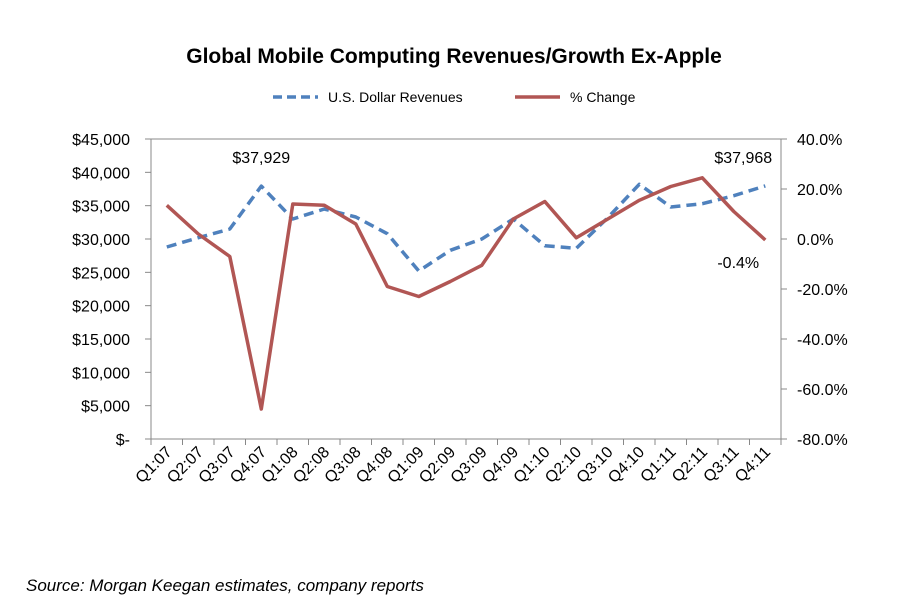 Image resolution: width=906 pixels, height=609 pixels. Describe the element at coordinates (603, 97) in the screenshot. I see `legend-label-change: % Change` at that location.